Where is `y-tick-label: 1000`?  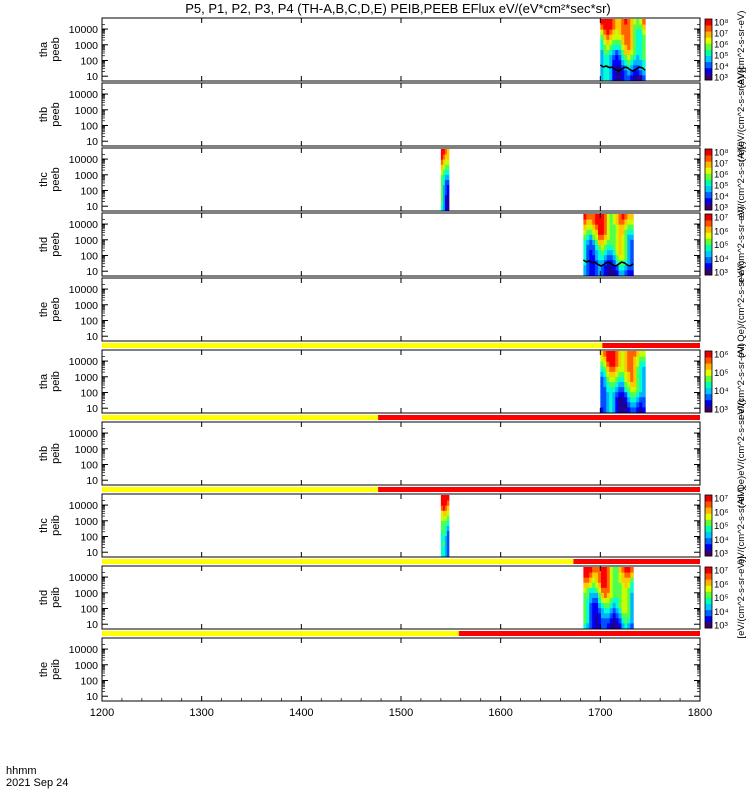 y-tick-label: 1000 is located at coordinates (87, 378).